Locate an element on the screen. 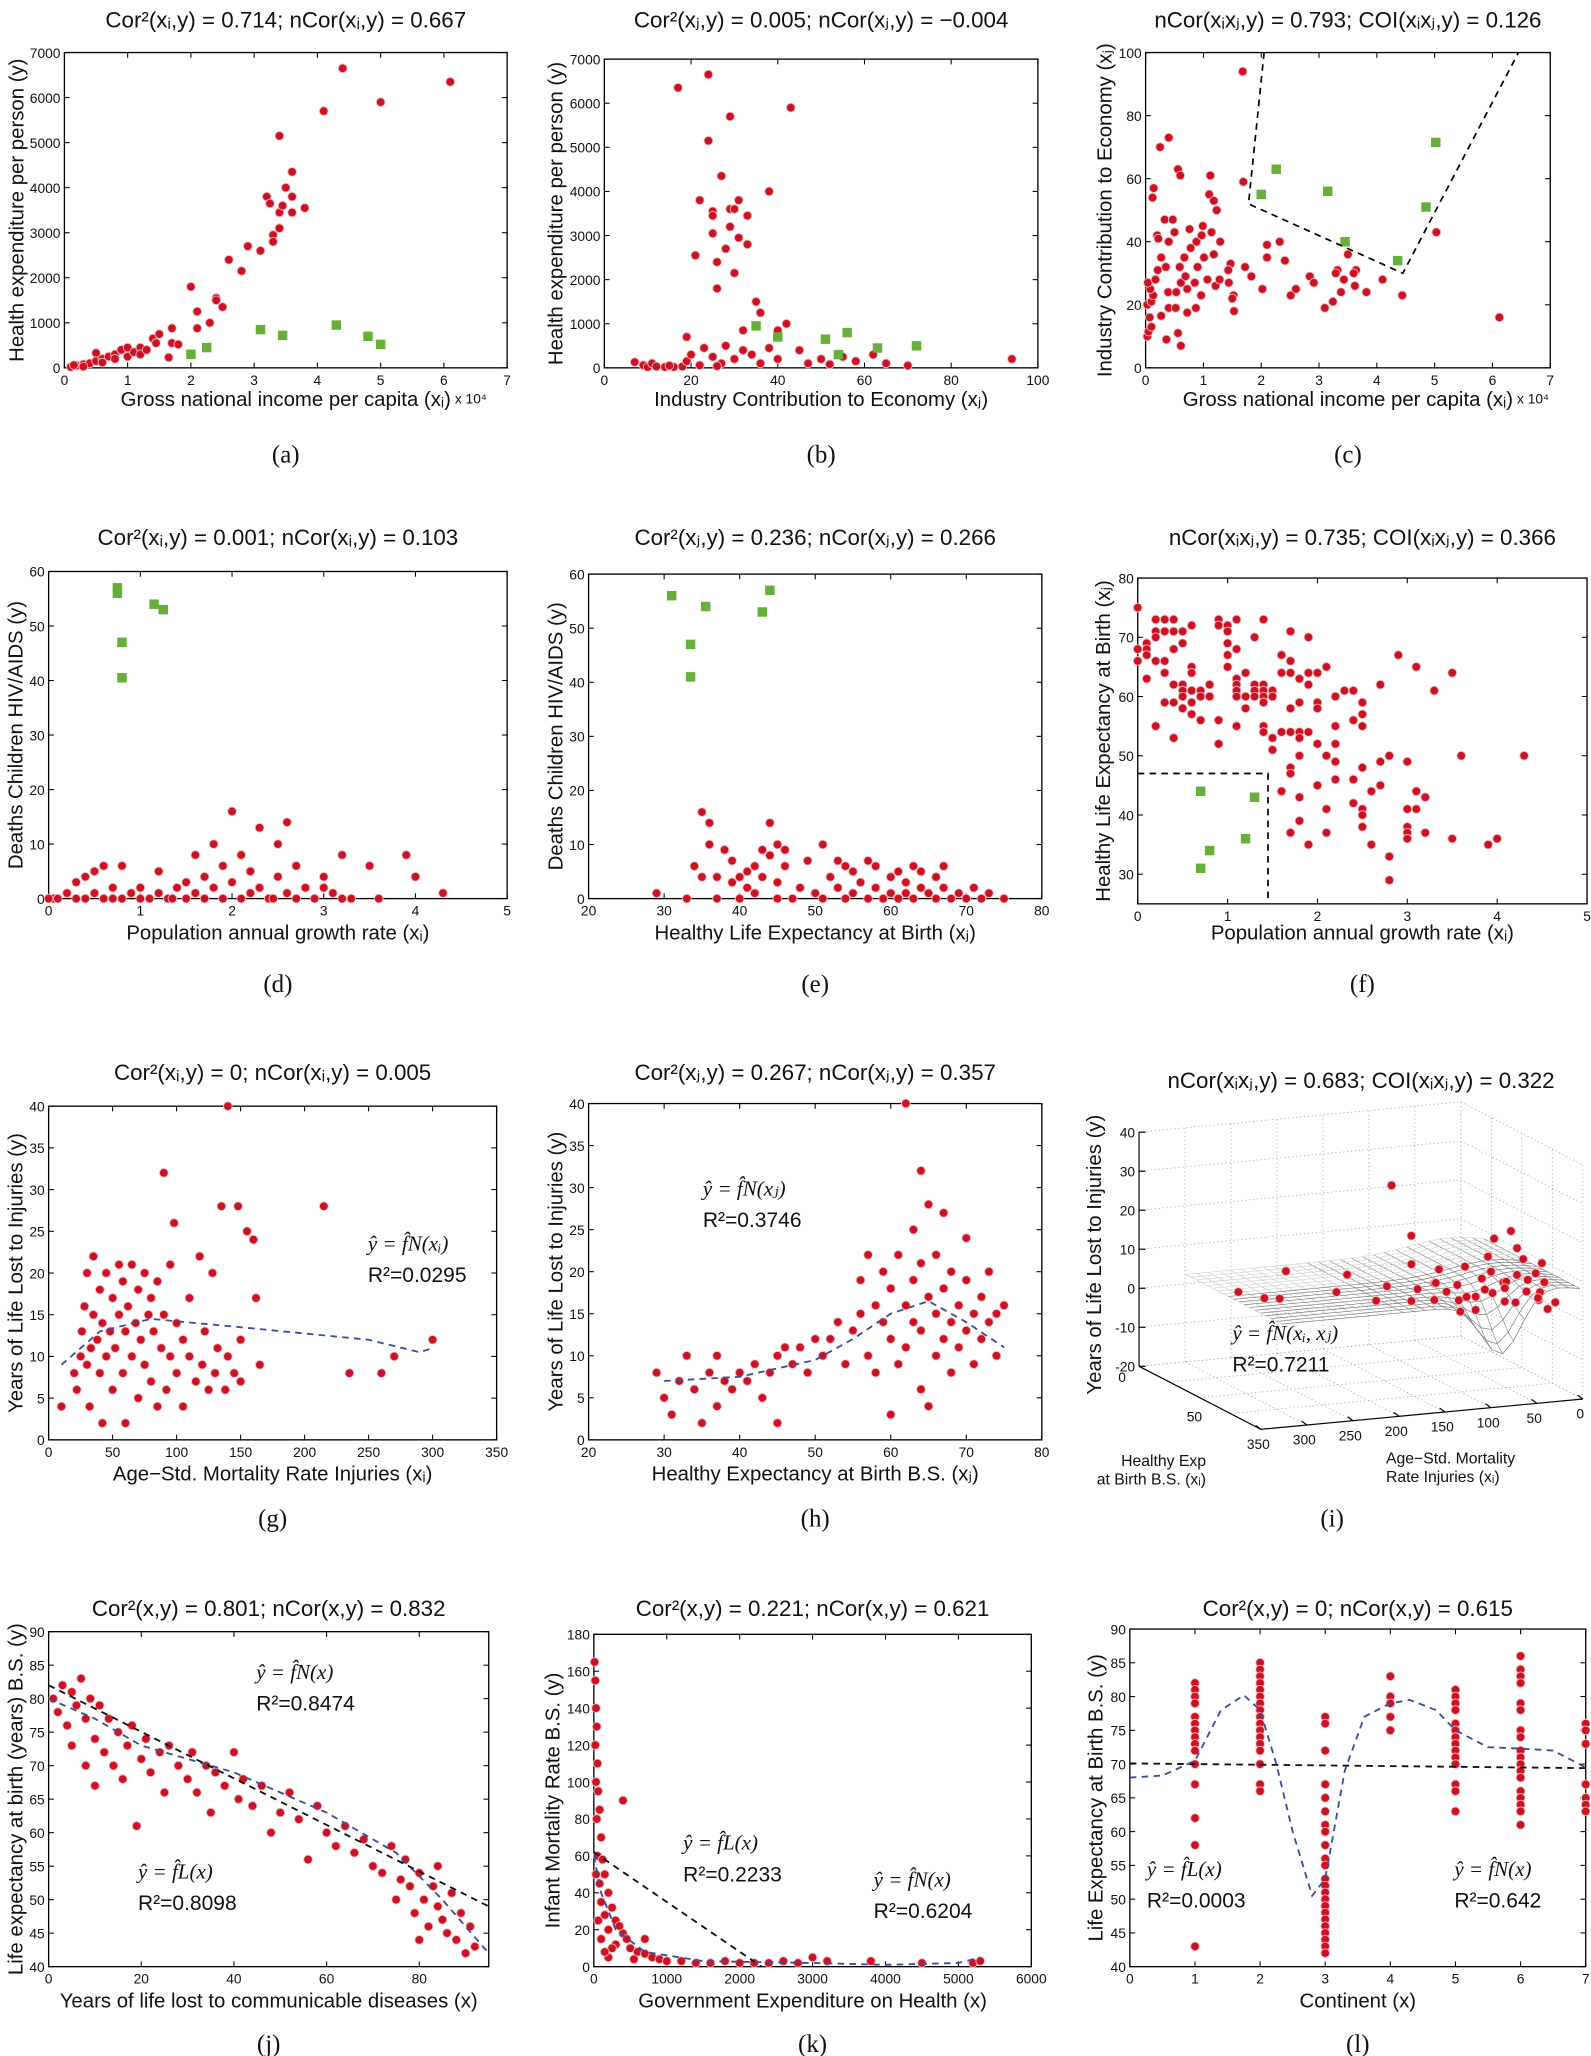 This screenshot has width=1591, height=2056. y-tick-label: 10 is located at coordinates (37, 1357).